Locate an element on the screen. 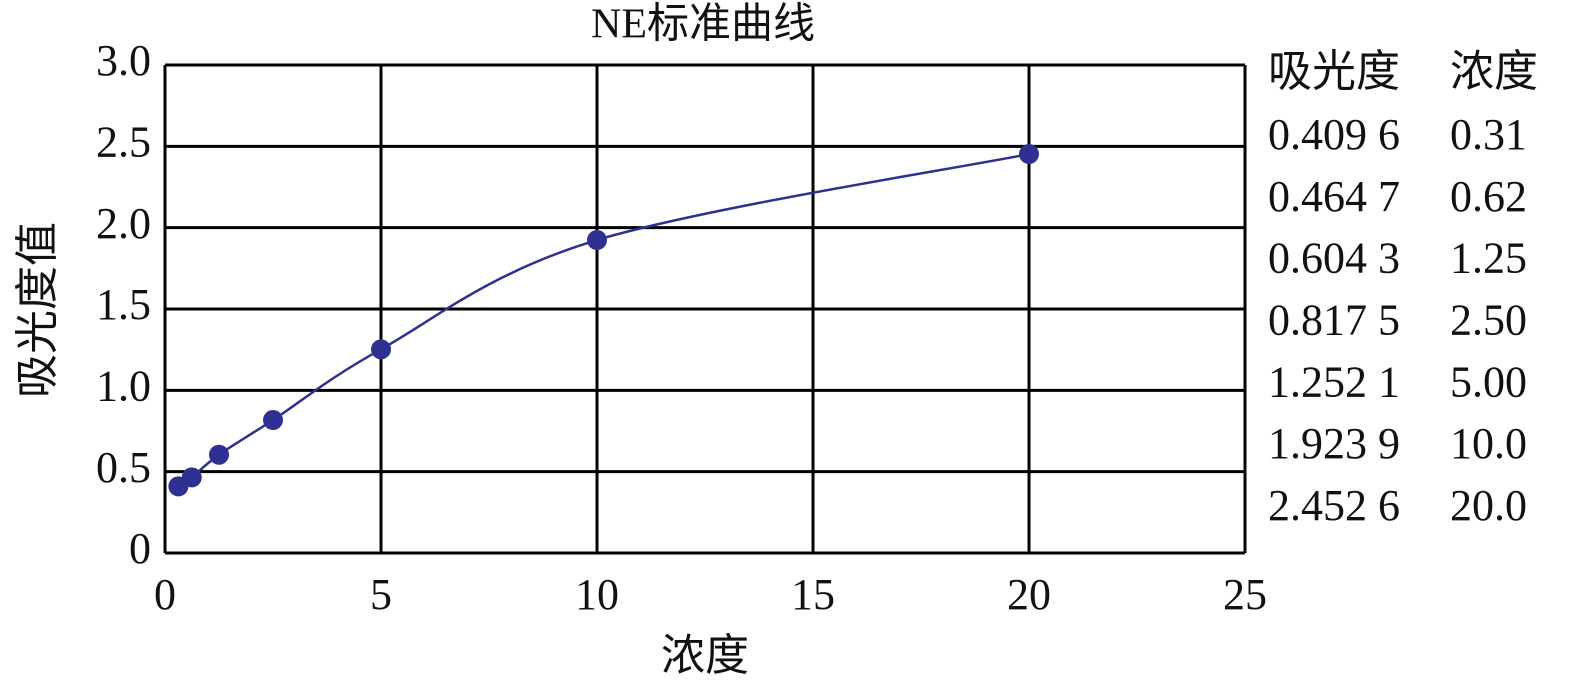 Image resolution: width=1575 pixels, height=696 pixels. table-cell: 1.25 is located at coordinates (1488, 258).